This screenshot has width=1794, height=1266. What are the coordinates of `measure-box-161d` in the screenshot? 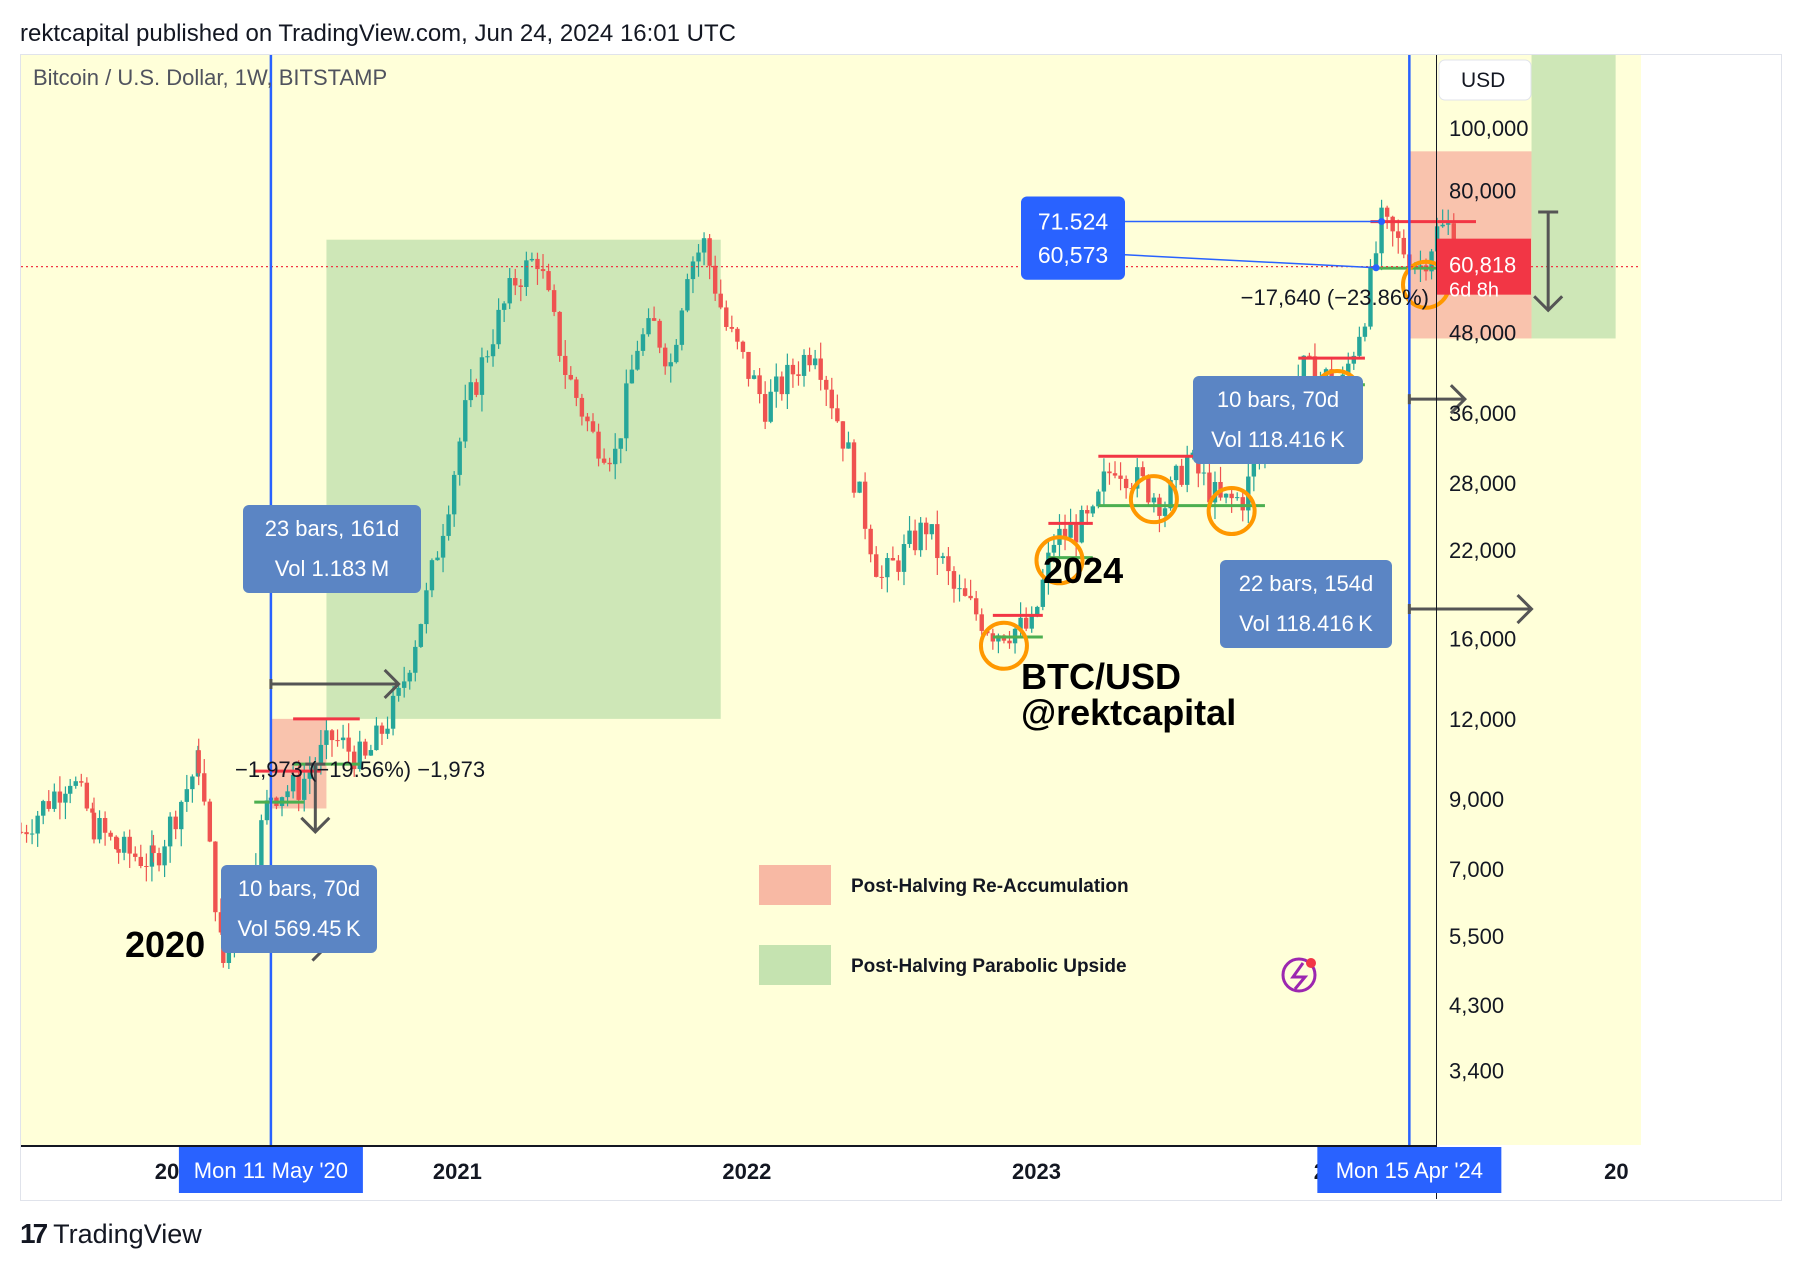 It's located at (332, 549).